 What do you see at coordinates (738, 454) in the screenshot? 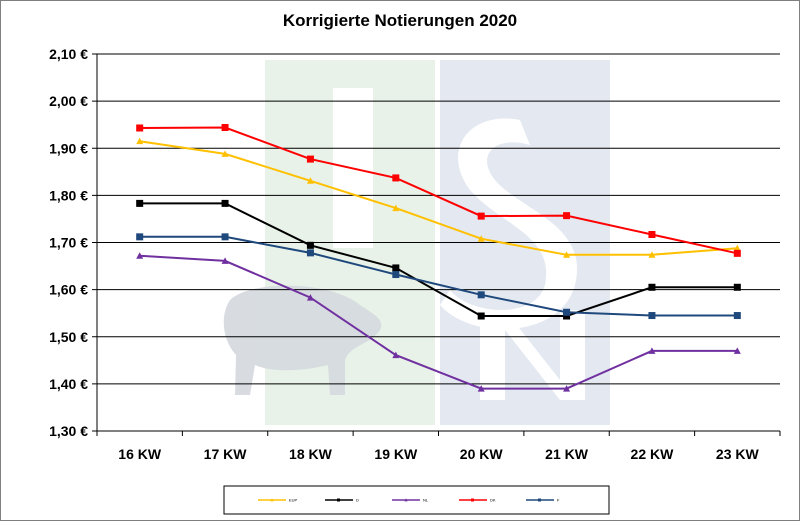
I see `x-tick-label: 23 KW` at bounding box center [738, 454].